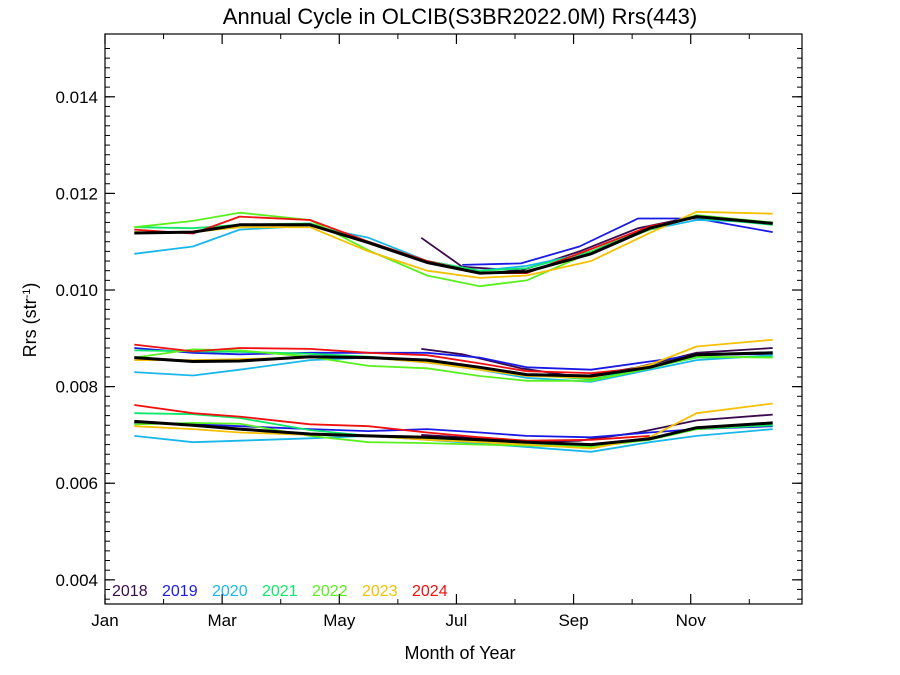 The width and height of the screenshot is (900, 675). What do you see at coordinates (180, 591) in the screenshot?
I see `legend-entry-2019: 2019` at bounding box center [180, 591].